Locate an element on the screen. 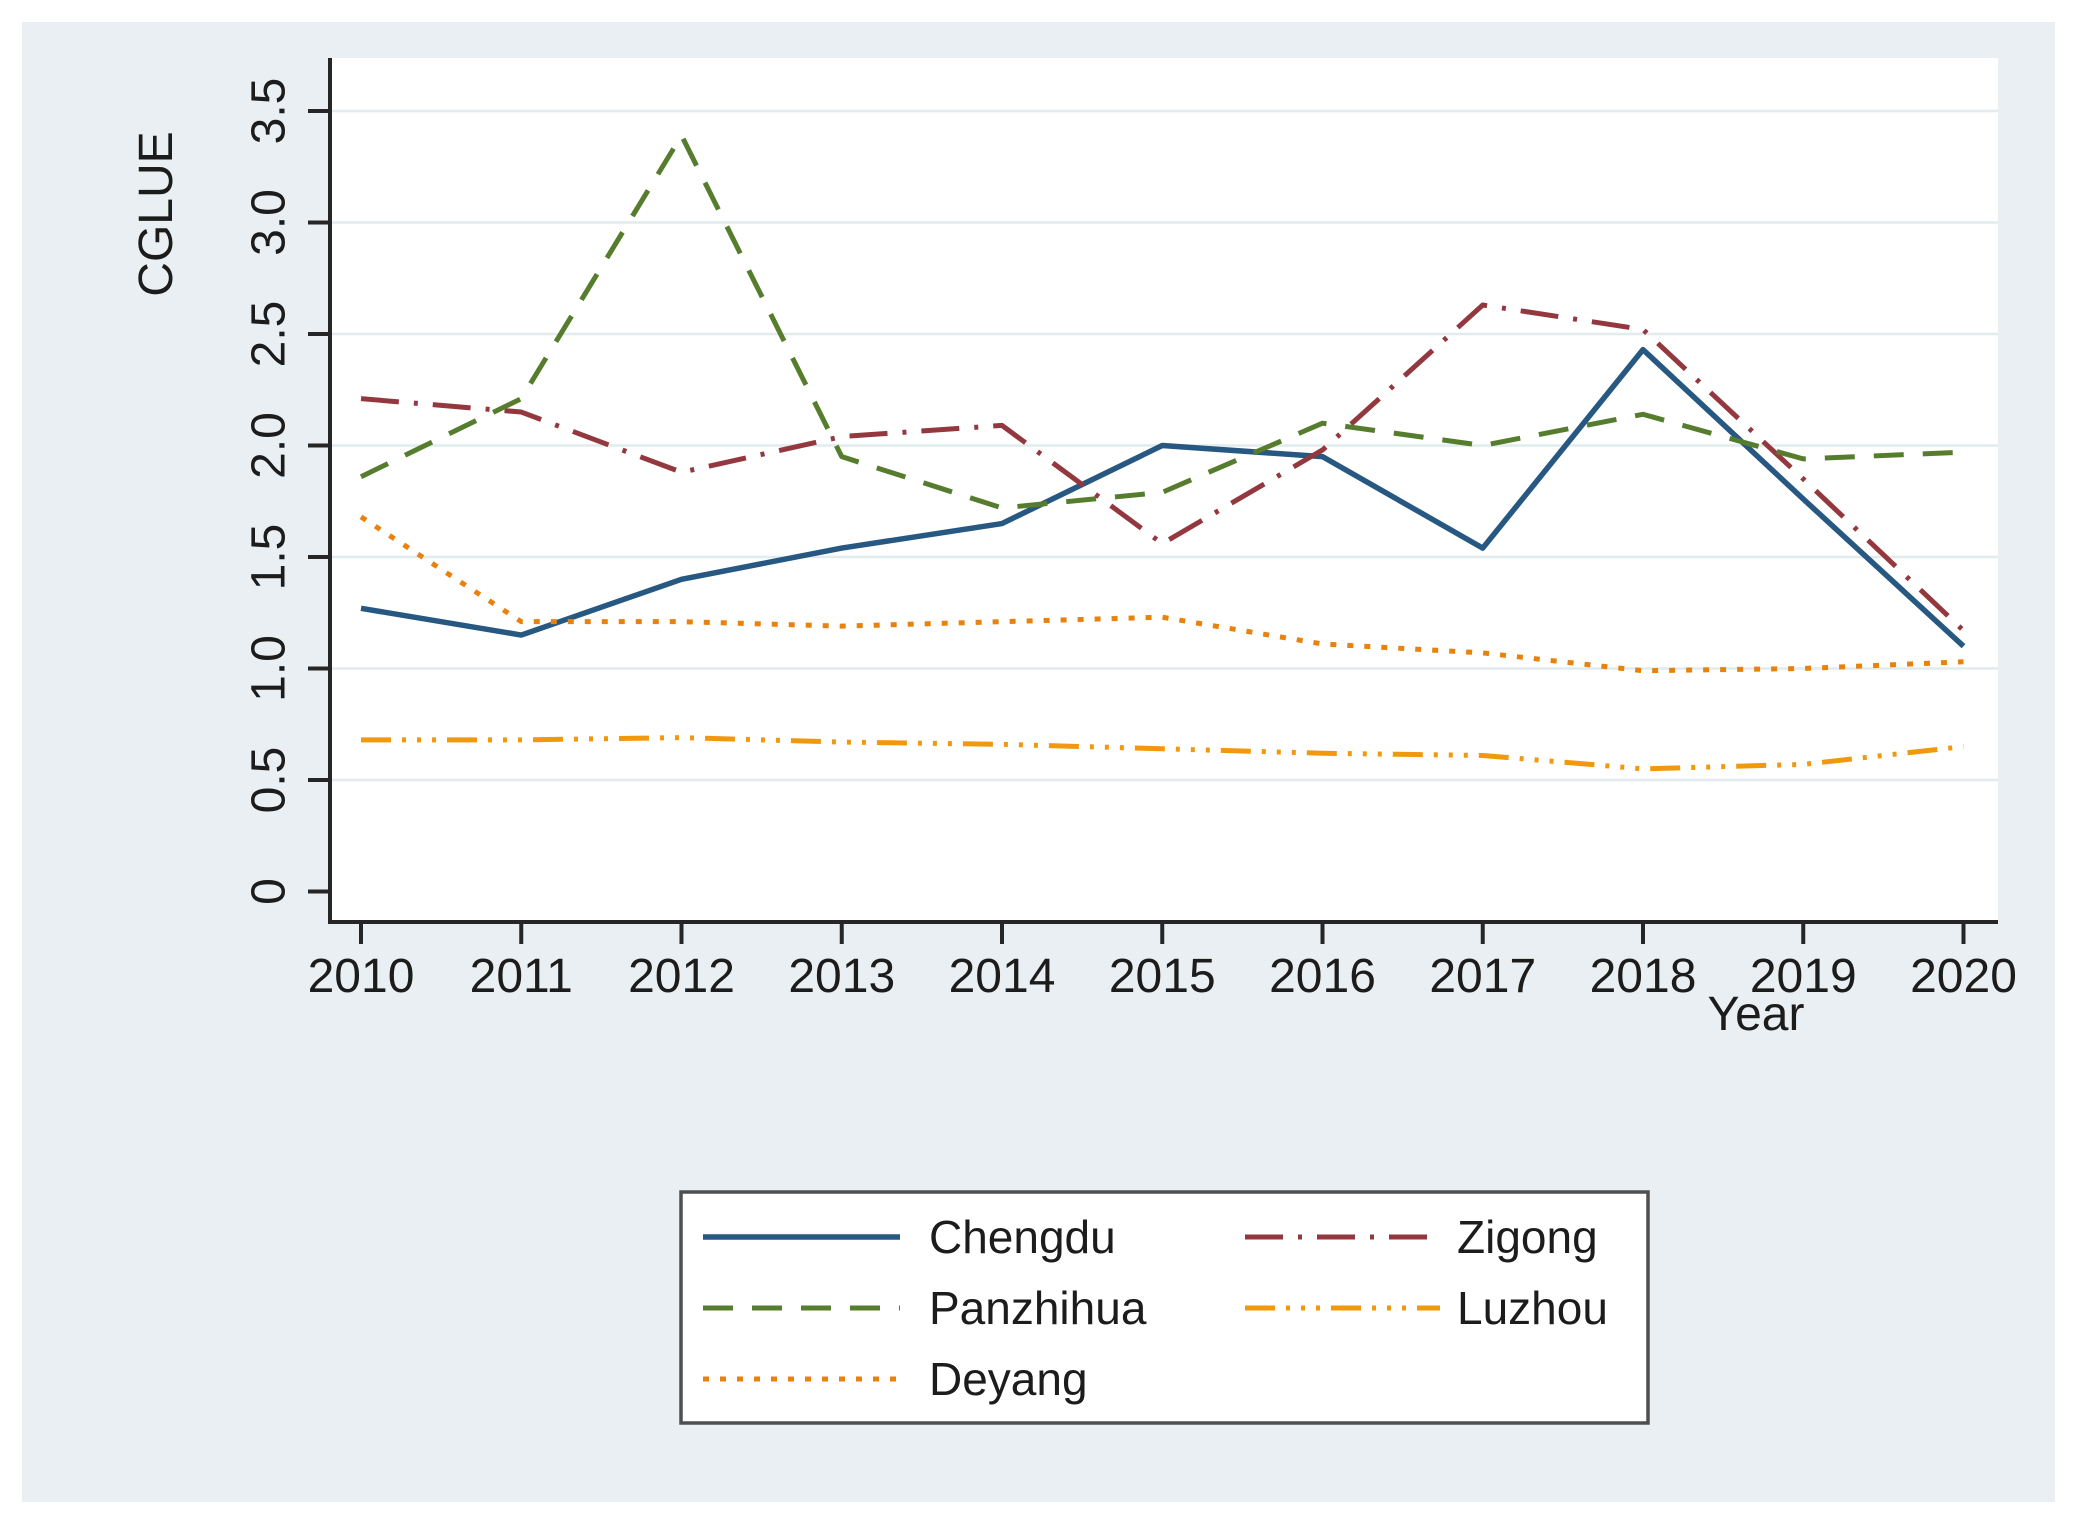 Image resolution: width=2077 pixels, height=1524 pixels. legend: Chengdu Zigong Panzhihua Luzhou Deyang is located at coordinates (1164, 1307).